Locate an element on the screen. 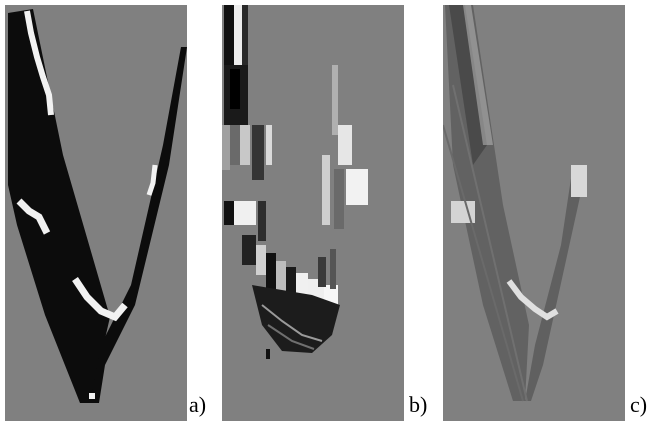 This screenshot has height=426, width=649. panel-c-label: c) is located at coordinates (639, 404).